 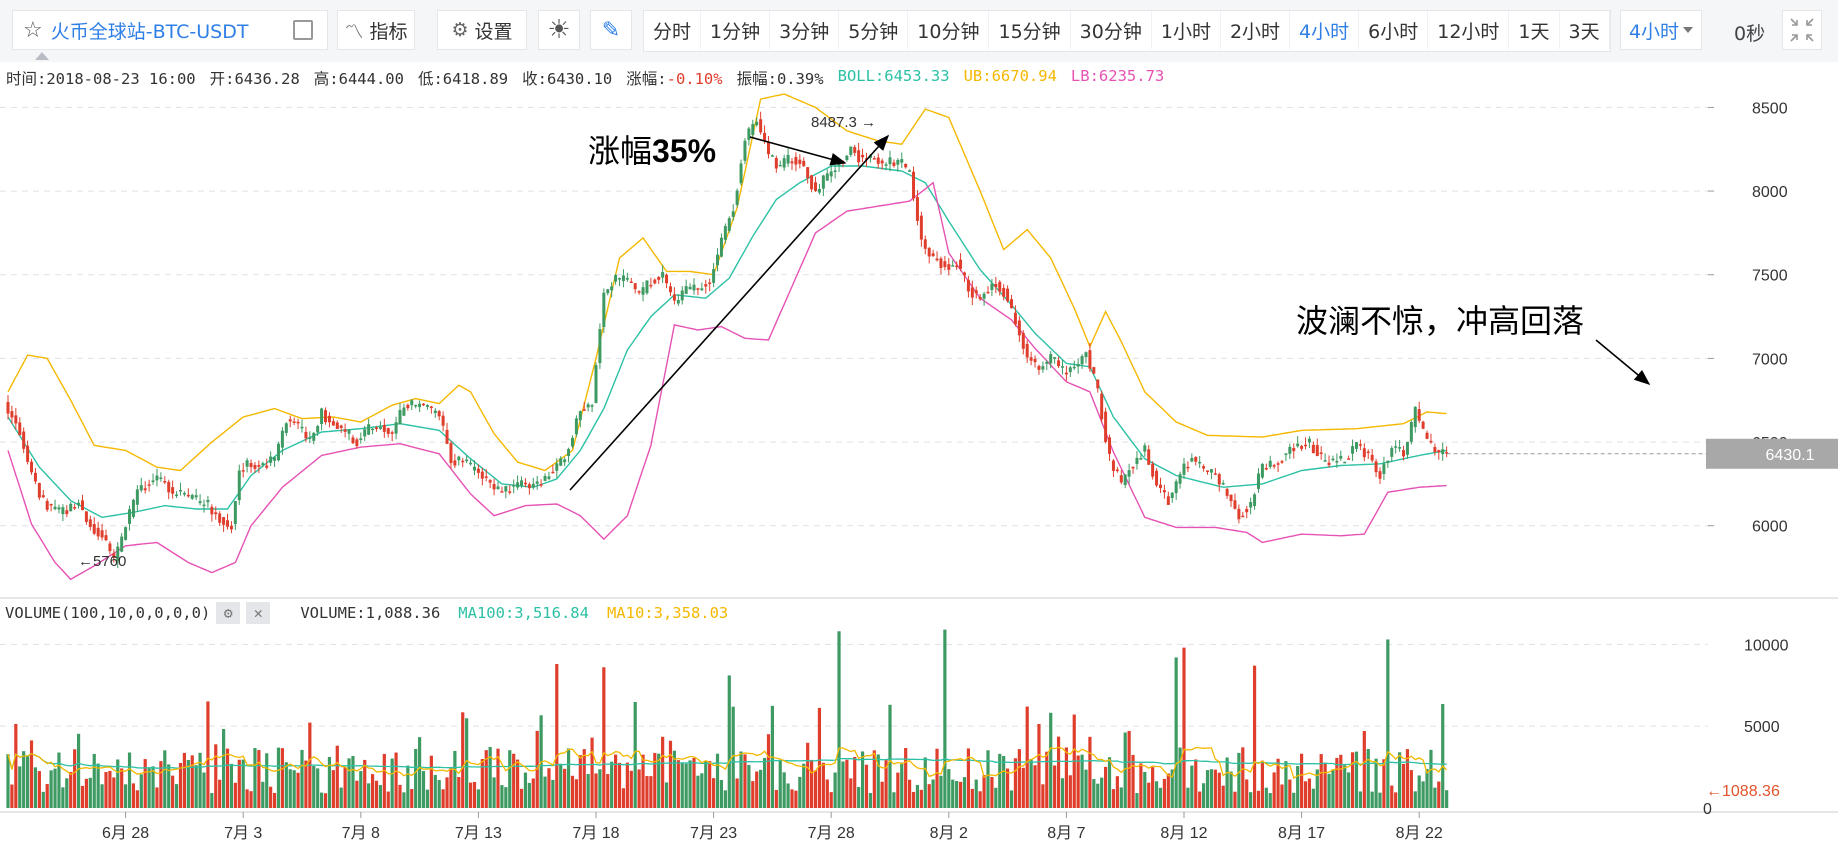 What do you see at coordinates (1394, 30) in the screenshot?
I see `period-tab: 6小时` at bounding box center [1394, 30].